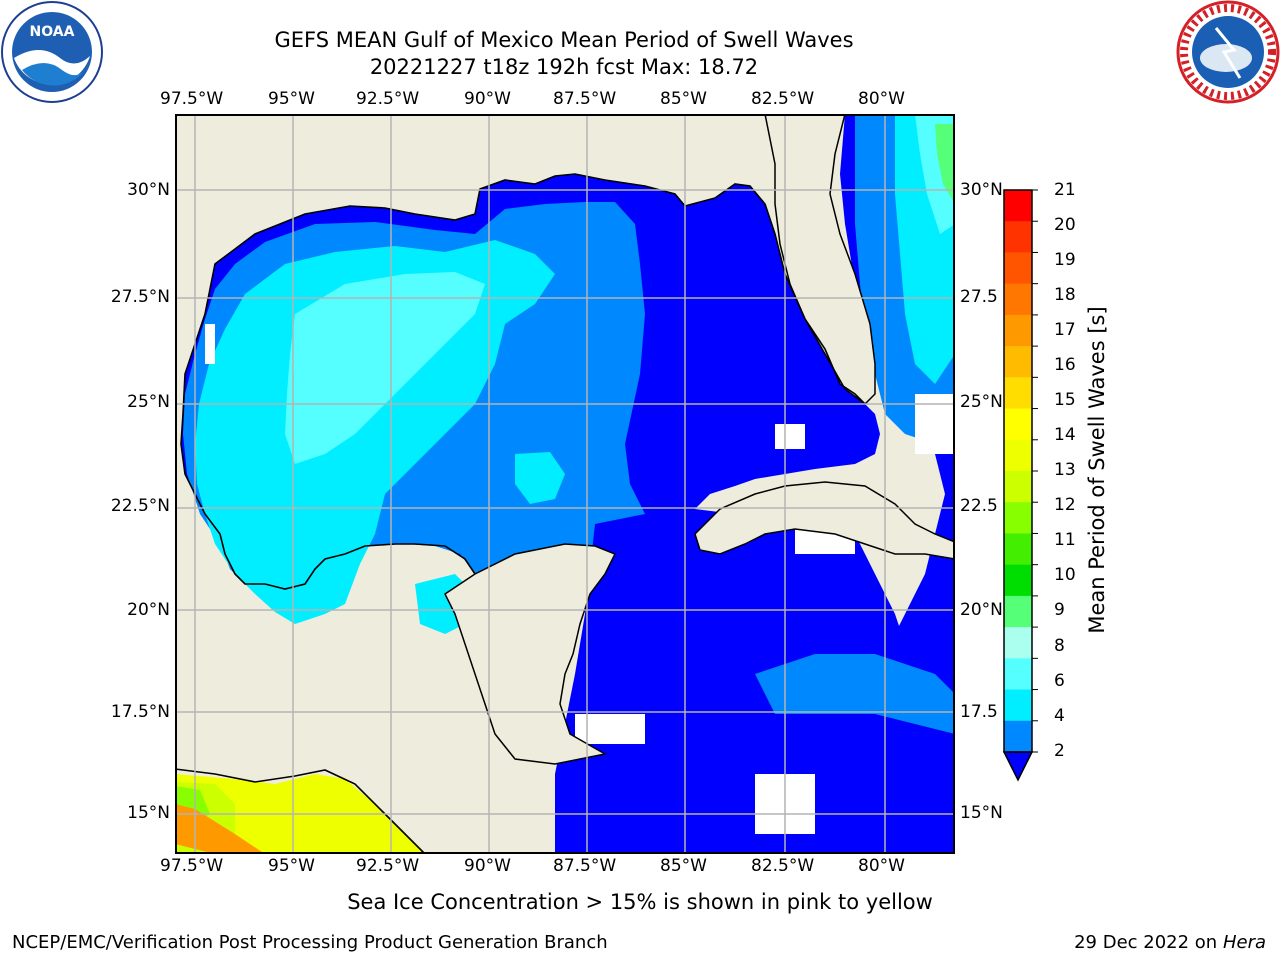 Image resolution: width=1280 pixels, height=960 pixels. What do you see at coordinates (820, 259) in the screenshot?
I see `florida-land` at bounding box center [820, 259].